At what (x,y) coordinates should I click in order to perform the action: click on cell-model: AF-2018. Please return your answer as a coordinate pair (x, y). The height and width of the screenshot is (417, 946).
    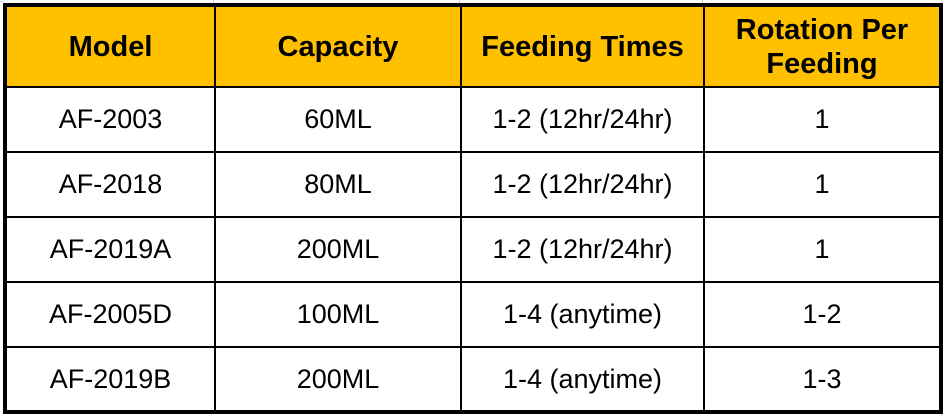
    Looking at the image, I should click on (110, 184).